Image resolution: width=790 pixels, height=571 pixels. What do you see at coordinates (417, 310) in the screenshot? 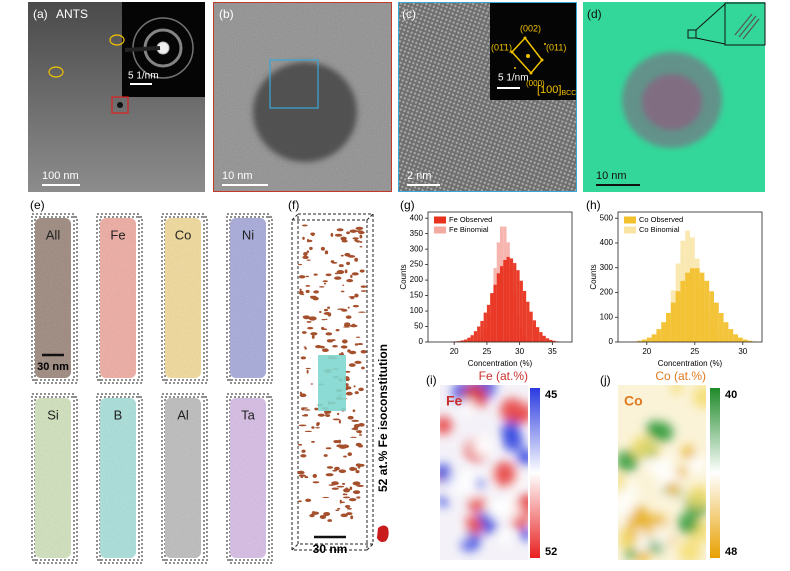
I see `y-tick-label: 100` at bounding box center [417, 310].